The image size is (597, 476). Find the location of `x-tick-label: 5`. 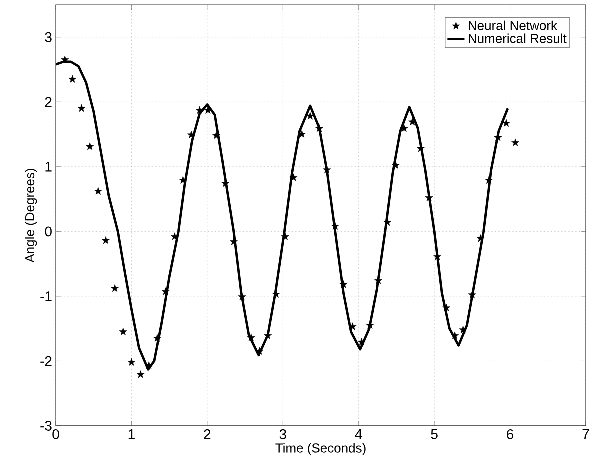

x-tick-label: 5 is located at coordinates (434, 435).